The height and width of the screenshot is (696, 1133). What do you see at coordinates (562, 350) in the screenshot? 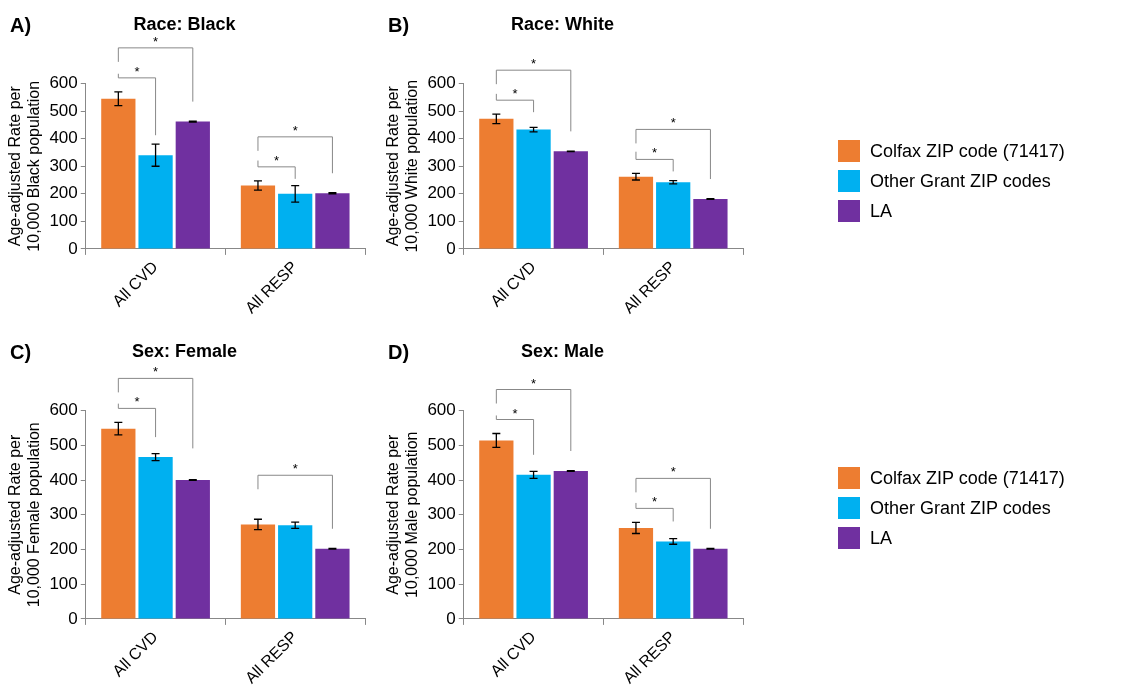
I see `chart-title: Sex: Male` at bounding box center [562, 350].